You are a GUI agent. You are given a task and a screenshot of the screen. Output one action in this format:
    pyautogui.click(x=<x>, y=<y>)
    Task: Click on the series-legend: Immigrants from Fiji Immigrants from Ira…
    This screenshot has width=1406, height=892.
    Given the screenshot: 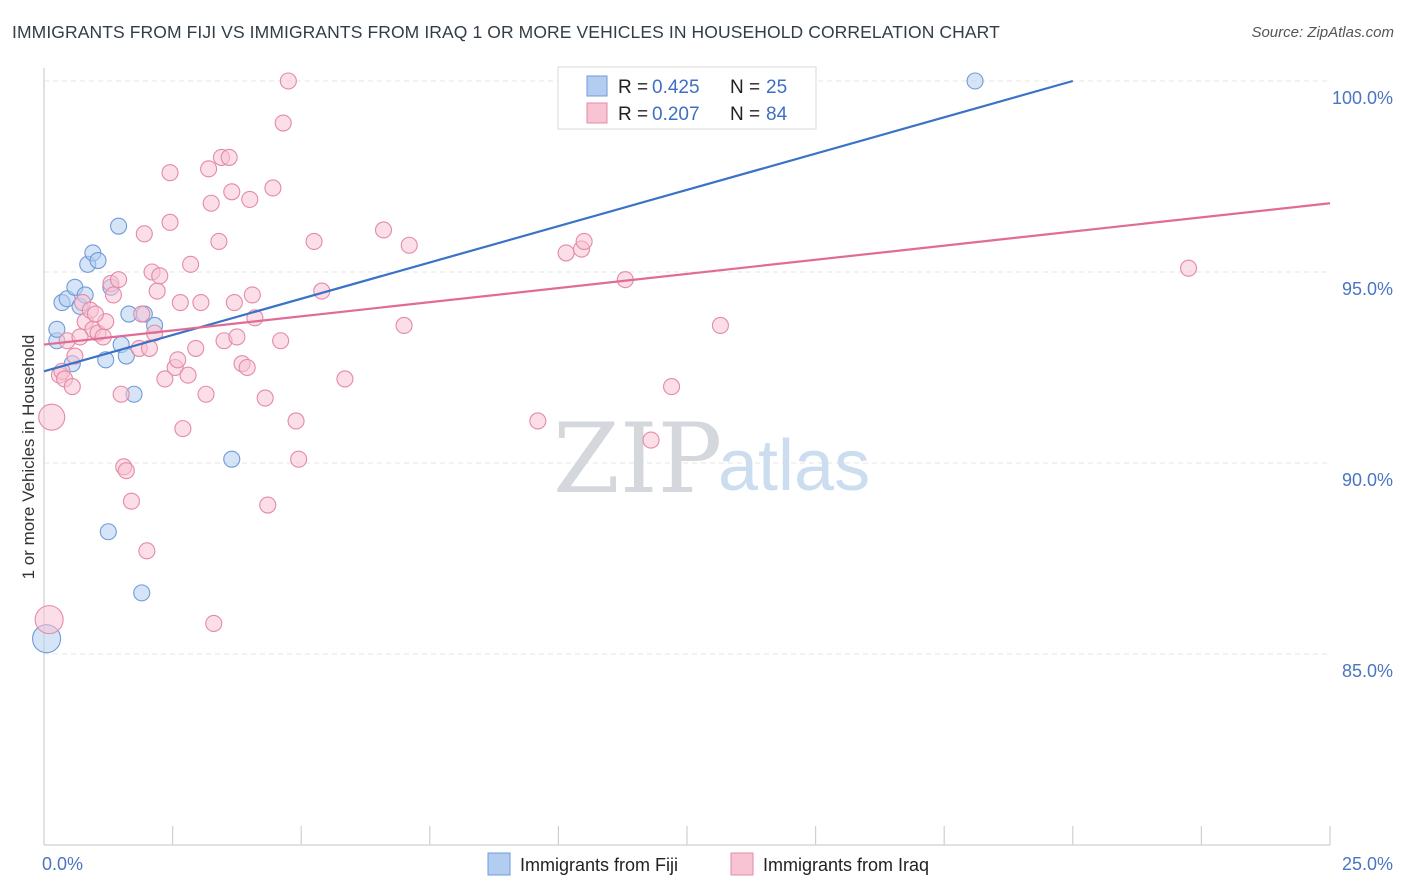 What is the action you would take?
    pyautogui.click(x=708, y=864)
    